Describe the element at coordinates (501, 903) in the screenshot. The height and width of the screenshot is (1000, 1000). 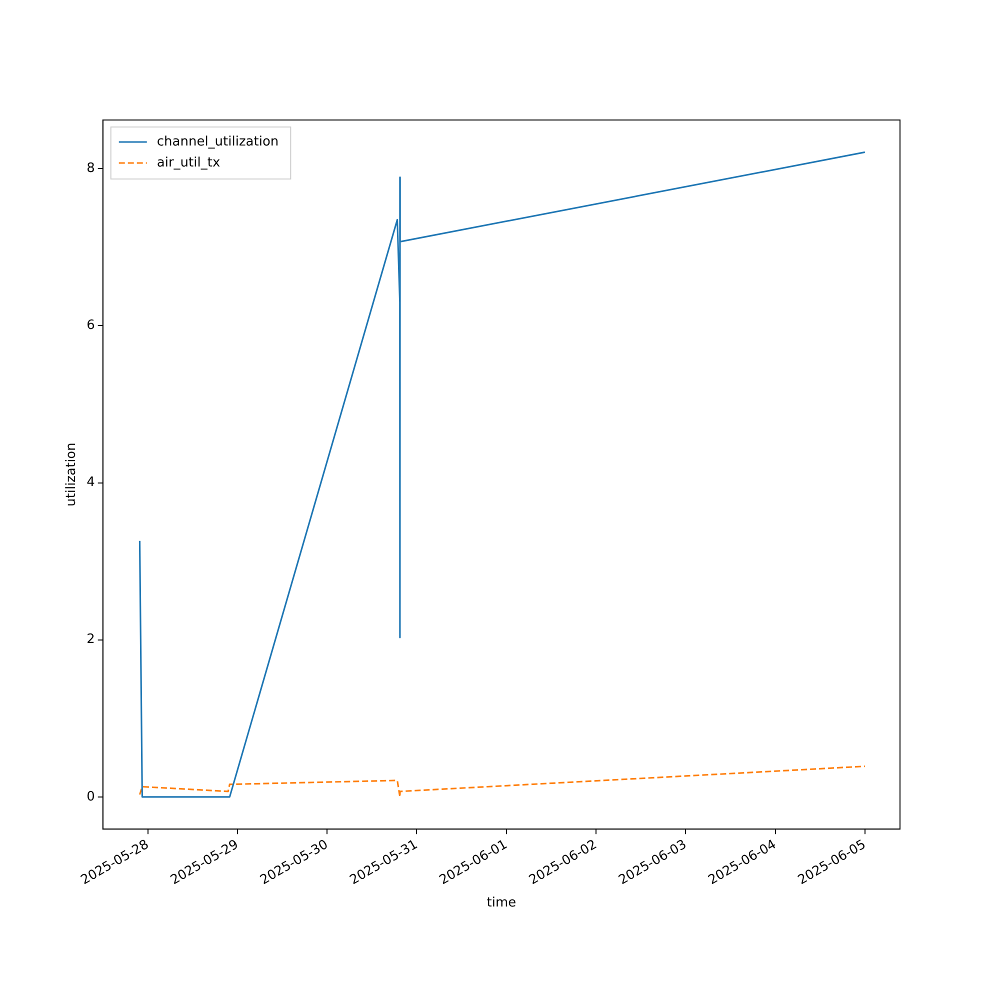
I see `x-axis-title: time` at that location.